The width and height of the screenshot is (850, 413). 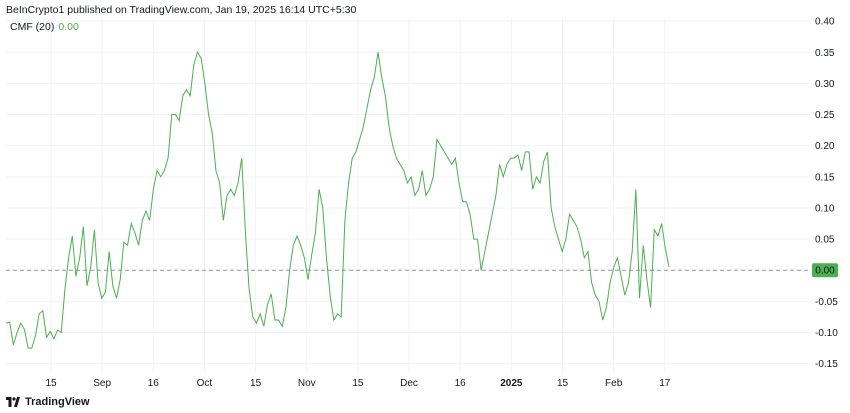 I want to click on y-tick-label: 0.25, so click(x=825, y=115).